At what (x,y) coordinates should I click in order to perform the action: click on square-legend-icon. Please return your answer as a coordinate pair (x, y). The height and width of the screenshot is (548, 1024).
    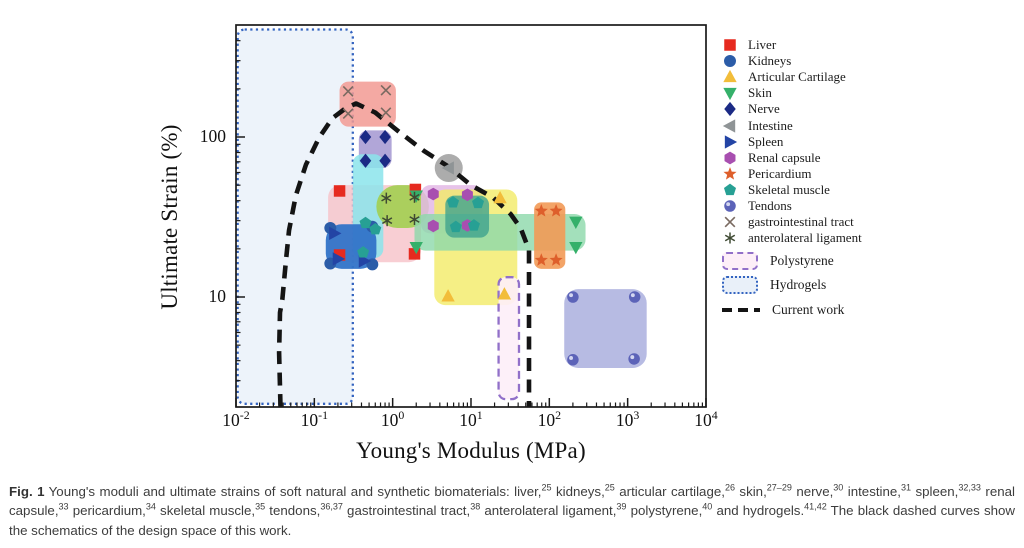
    Looking at the image, I should click on (730, 45).